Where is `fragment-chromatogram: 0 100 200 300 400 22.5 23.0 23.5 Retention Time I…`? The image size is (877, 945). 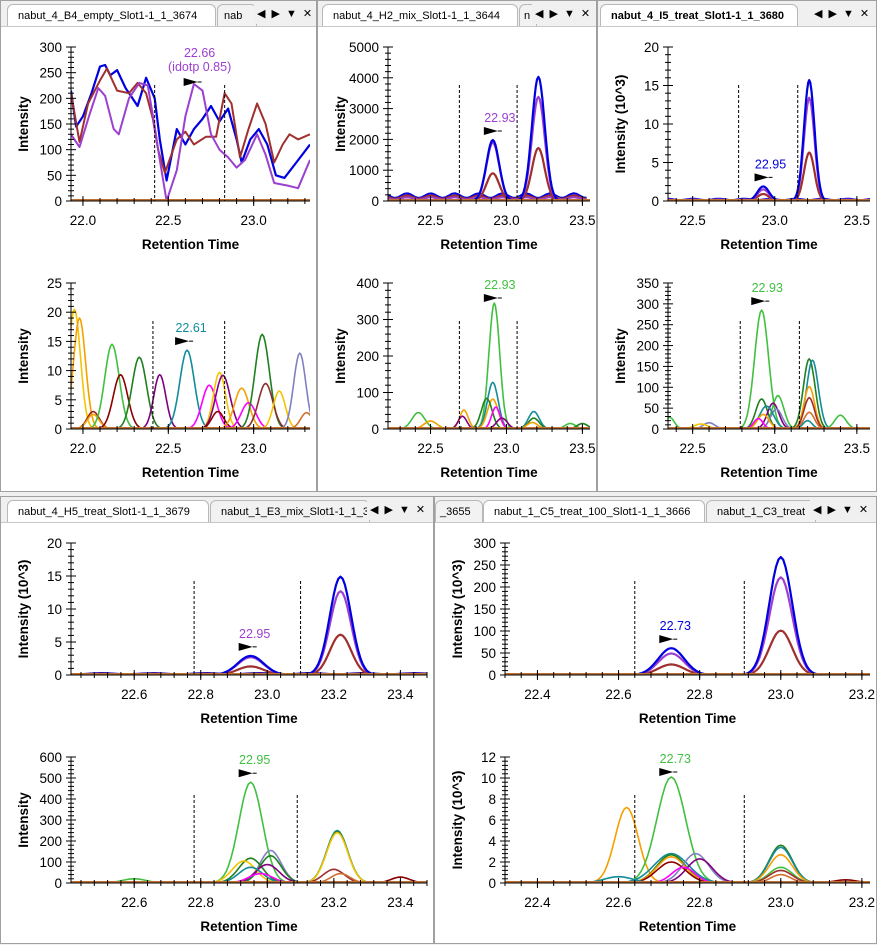 fragment-chromatogram: 0 100 200 300 400 22.5 23.0 23.5 Retention Time I… is located at coordinates (457, 377).